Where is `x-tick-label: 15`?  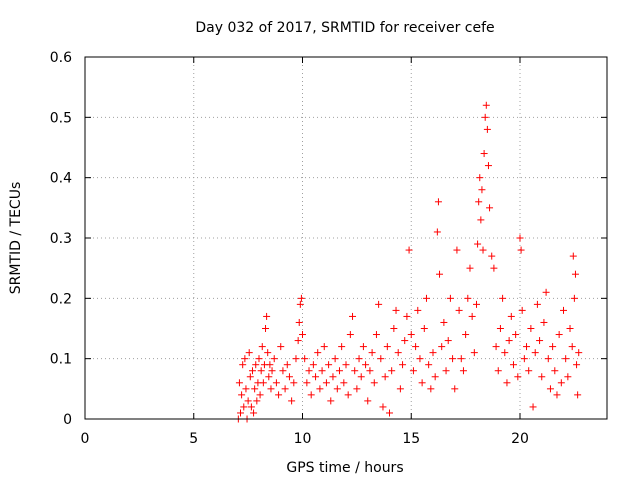
x-tick-label: 15 is located at coordinates (411, 439).